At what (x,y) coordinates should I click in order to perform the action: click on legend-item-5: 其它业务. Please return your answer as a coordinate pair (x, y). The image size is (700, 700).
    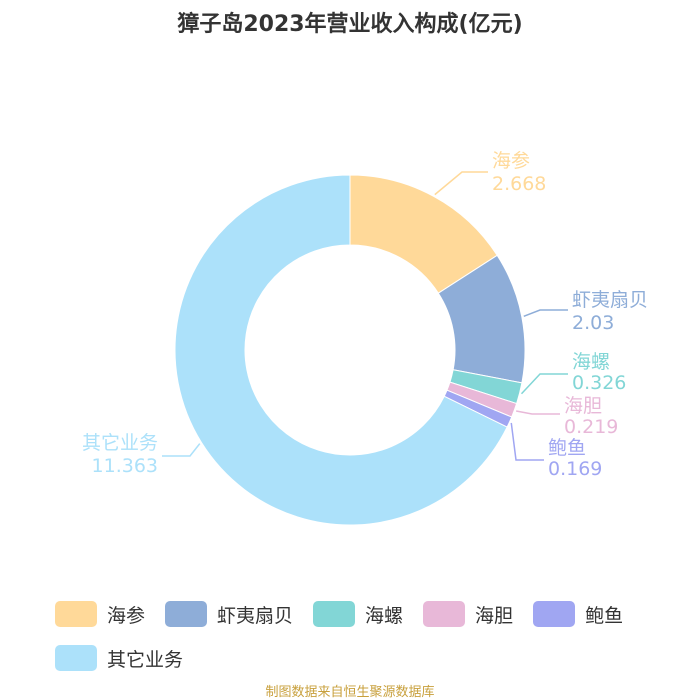
    Looking at the image, I should click on (119, 658).